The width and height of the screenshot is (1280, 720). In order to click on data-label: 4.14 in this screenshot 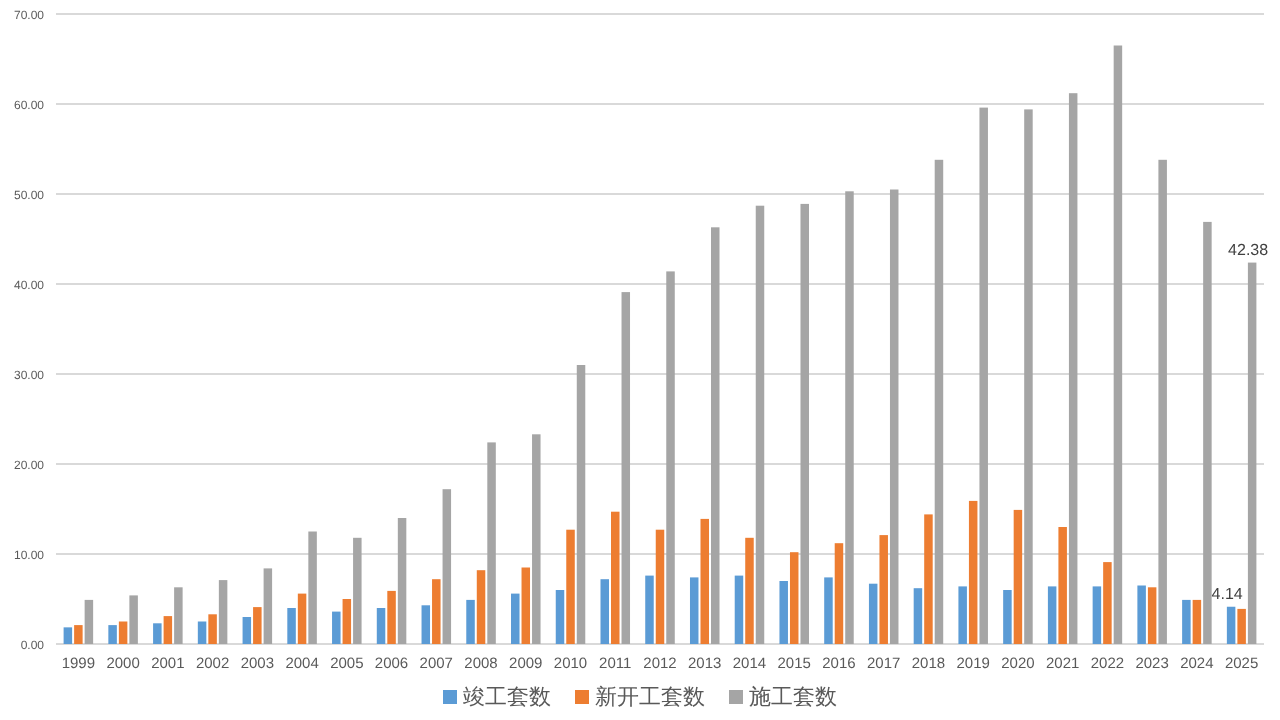, I will do `click(1227, 593)`.